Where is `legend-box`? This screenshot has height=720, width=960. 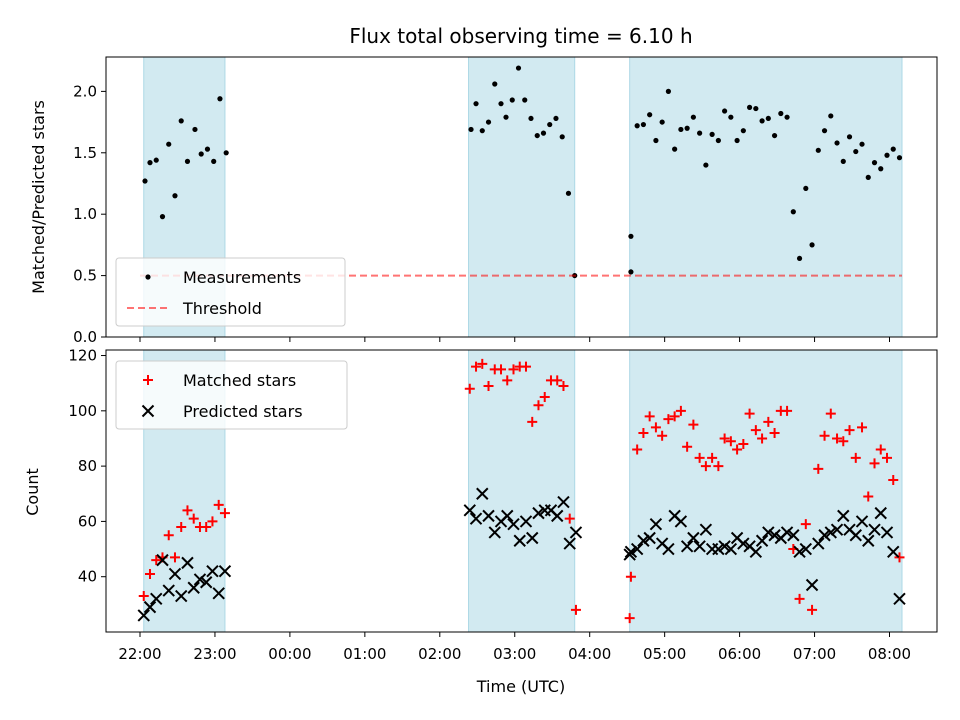 legend-box is located at coordinates (230, 292).